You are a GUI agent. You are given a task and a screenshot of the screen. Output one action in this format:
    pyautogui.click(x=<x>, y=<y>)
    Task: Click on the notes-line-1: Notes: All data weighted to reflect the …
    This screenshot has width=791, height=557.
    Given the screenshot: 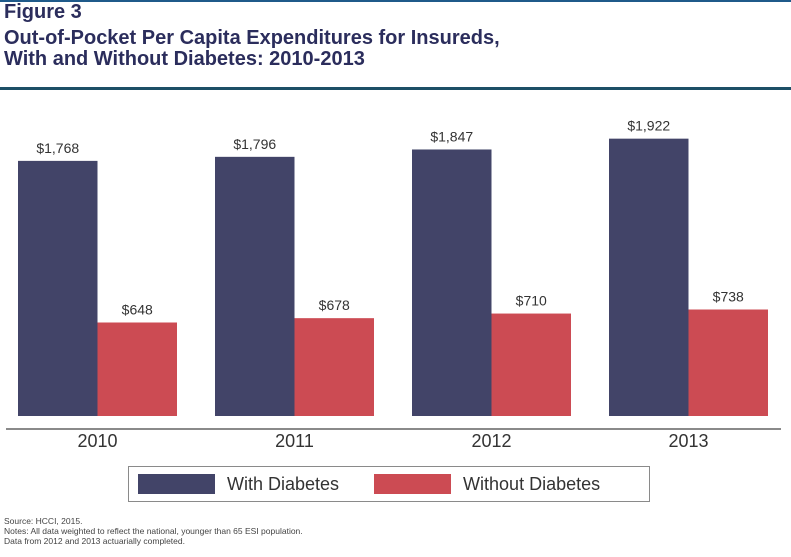 What is the action you would take?
    pyautogui.click(x=153, y=531)
    